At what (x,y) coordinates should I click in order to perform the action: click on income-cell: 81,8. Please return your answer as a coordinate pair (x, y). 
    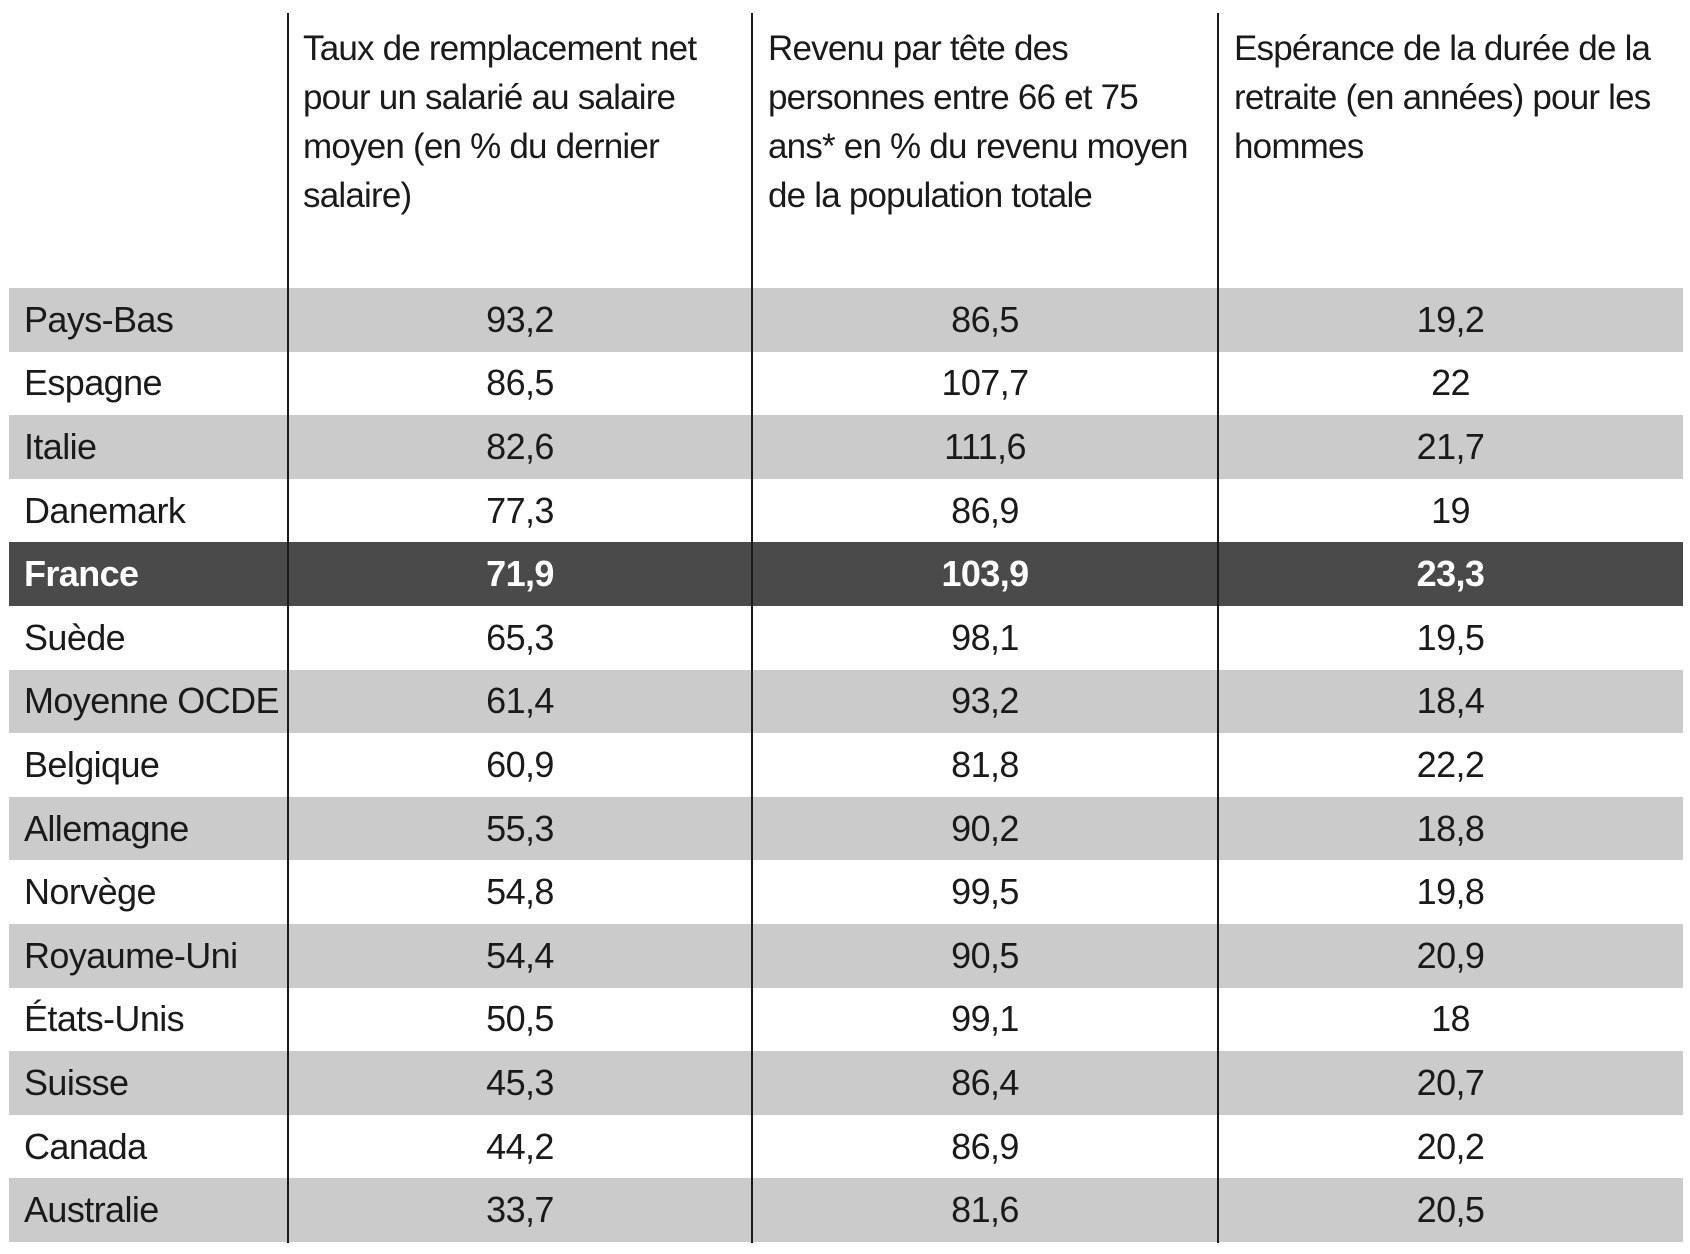
    Looking at the image, I should click on (985, 764).